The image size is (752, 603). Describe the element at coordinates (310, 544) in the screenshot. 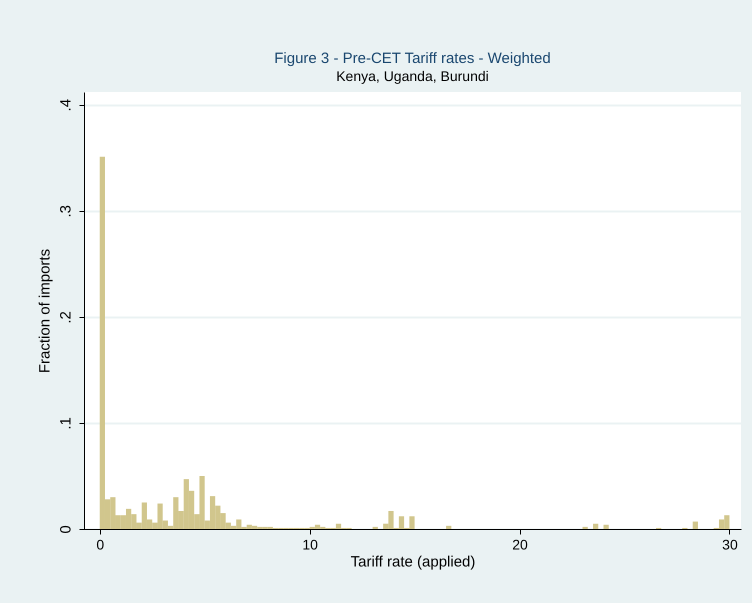

I see `x-tick-label: 10` at that location.